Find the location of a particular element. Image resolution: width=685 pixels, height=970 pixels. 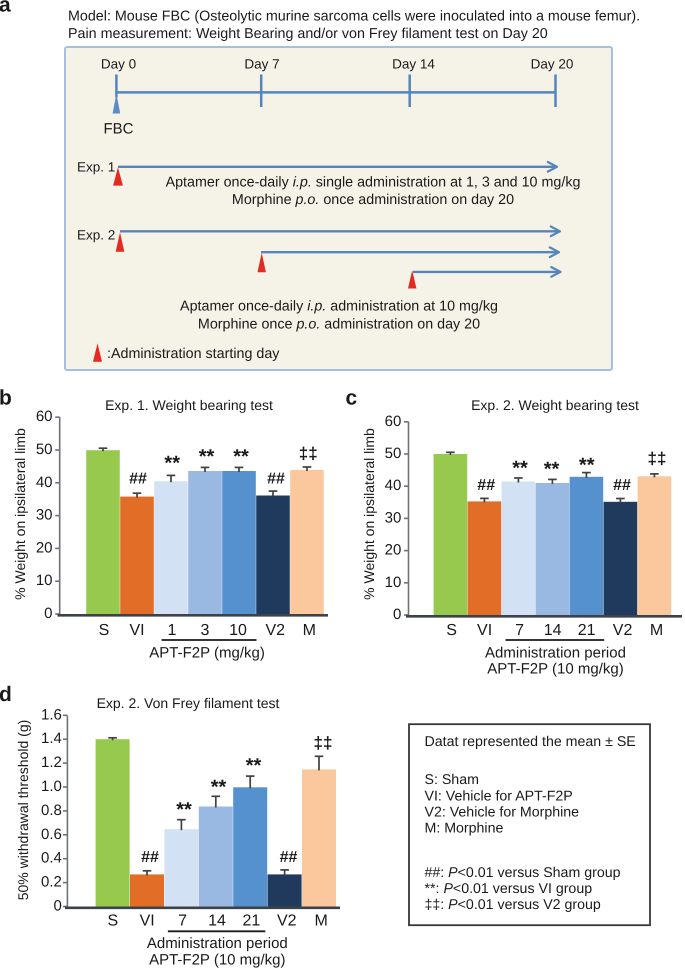

svg-text: 1.2 is located at coordinates (51, 762).